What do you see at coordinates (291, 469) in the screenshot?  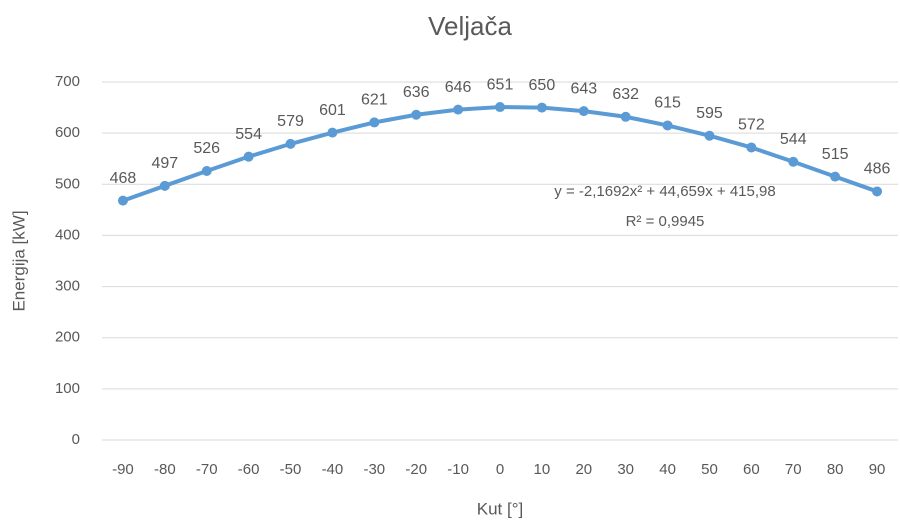 I see `x-tick-label: -50` at bounding box center [291, 469].